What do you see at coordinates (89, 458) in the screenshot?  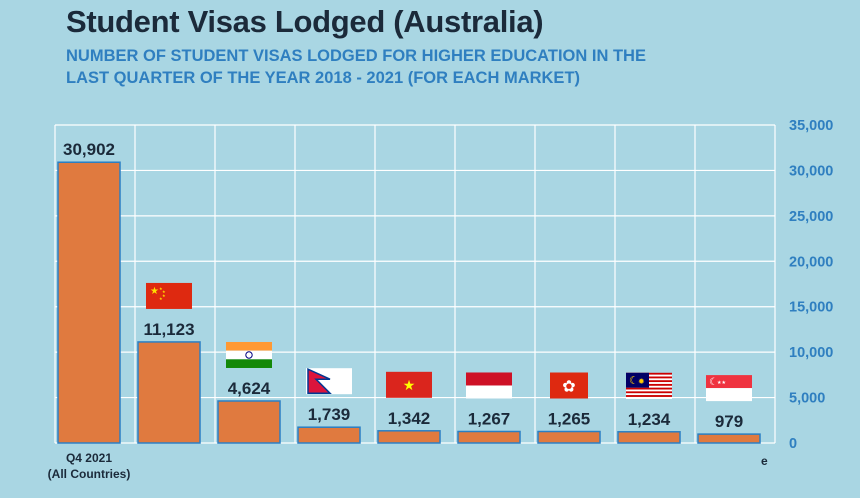 I see `x-category-label: Q4 2021` at bounding box center [89, 458].